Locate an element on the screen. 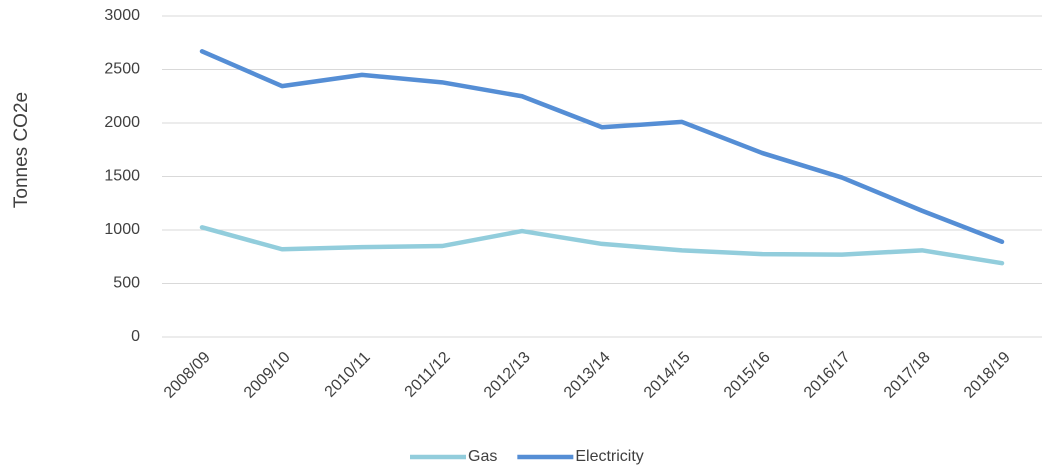 This screenshot has height=471, width=1042. x-tick-label: 2013/14 is located at coordinates (587, 375).